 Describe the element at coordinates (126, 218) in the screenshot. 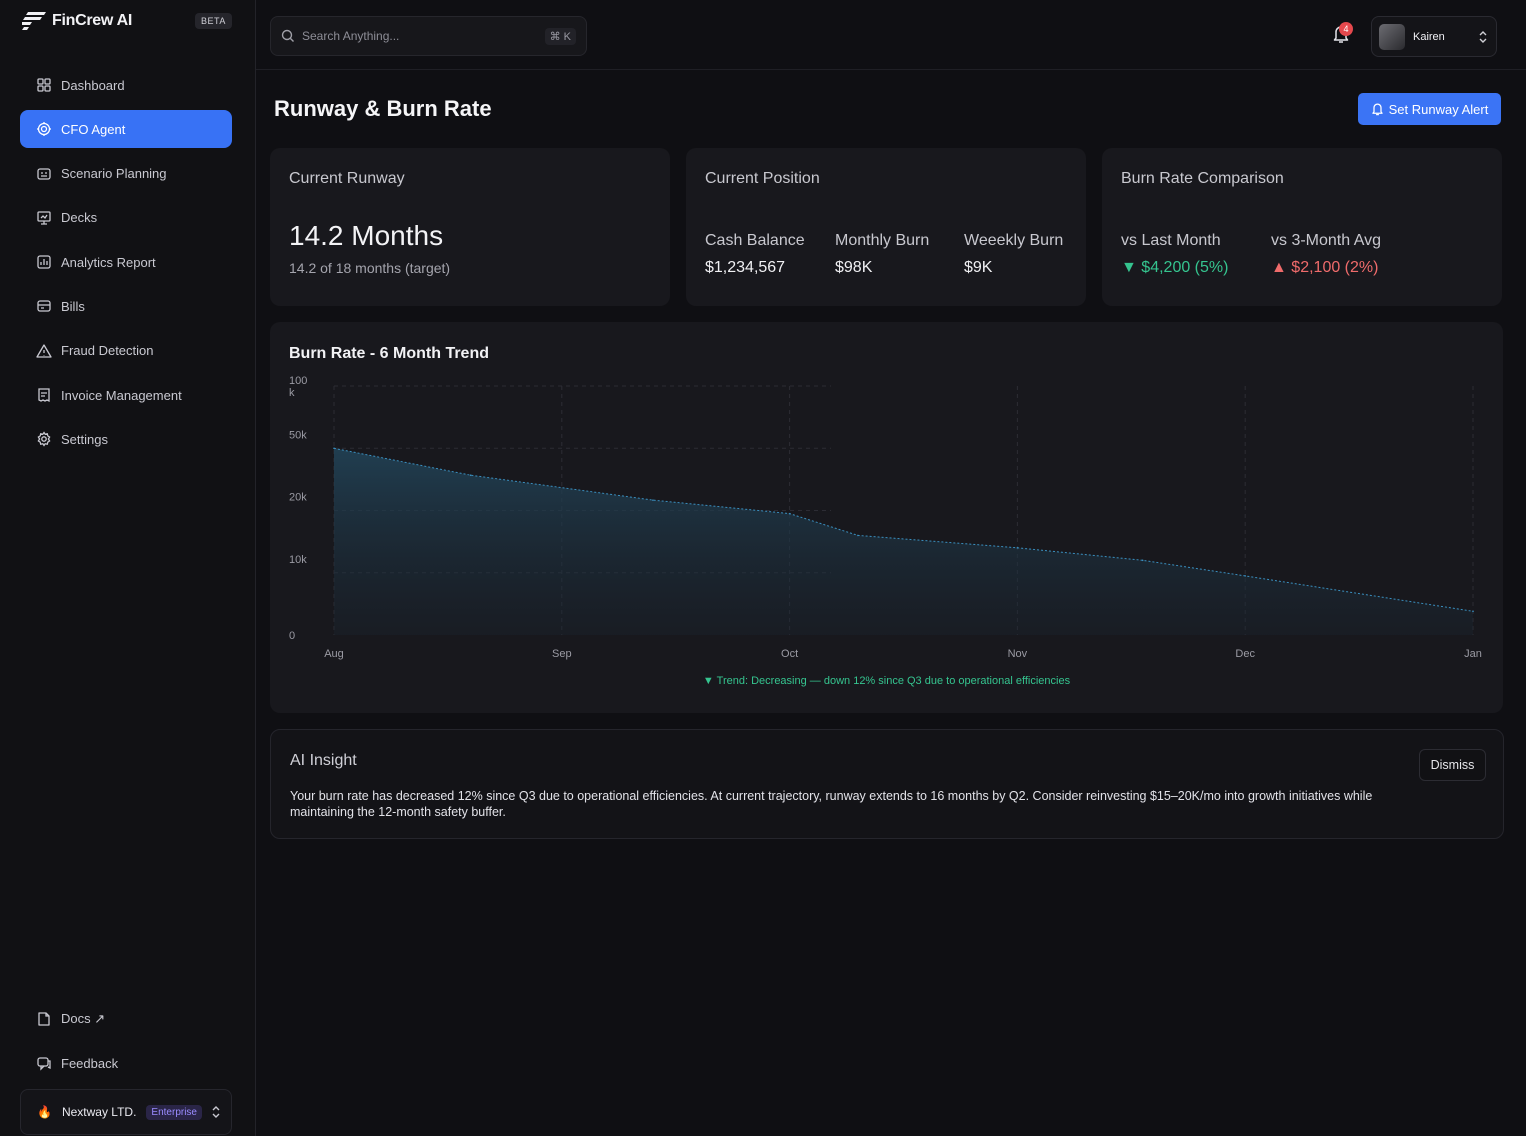

I see `sidebar-item-decks: Decks` at that location.